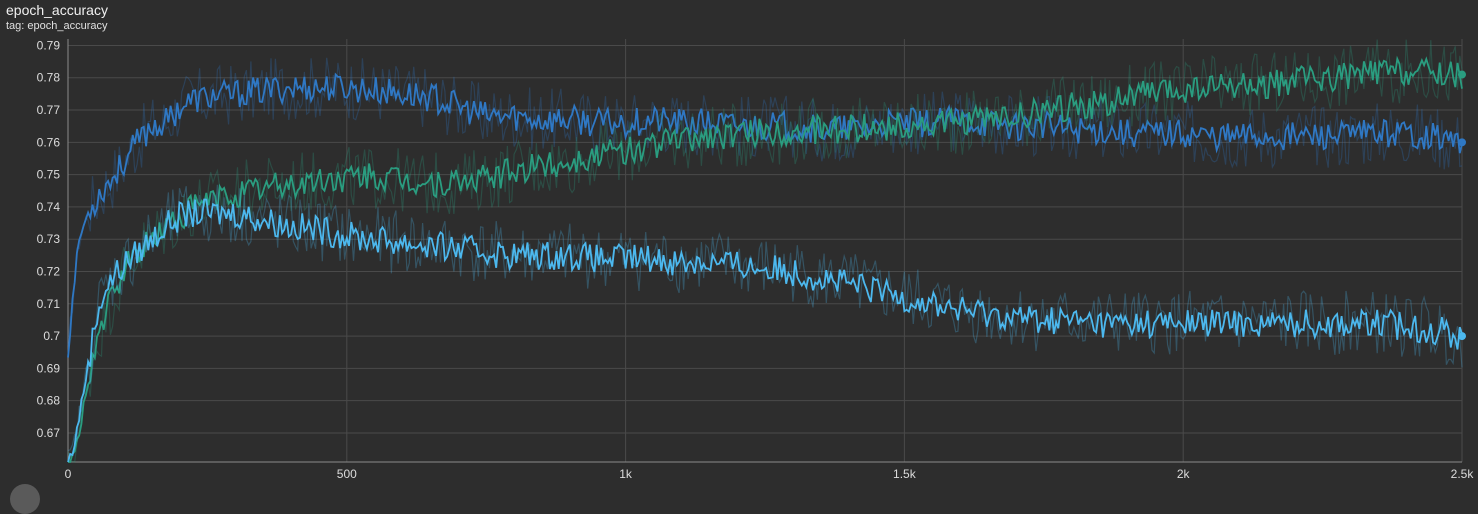 The height and width of the screenshot is (514, 1478). I want to click on y-tick-label: 0.79, so click(49, 45).